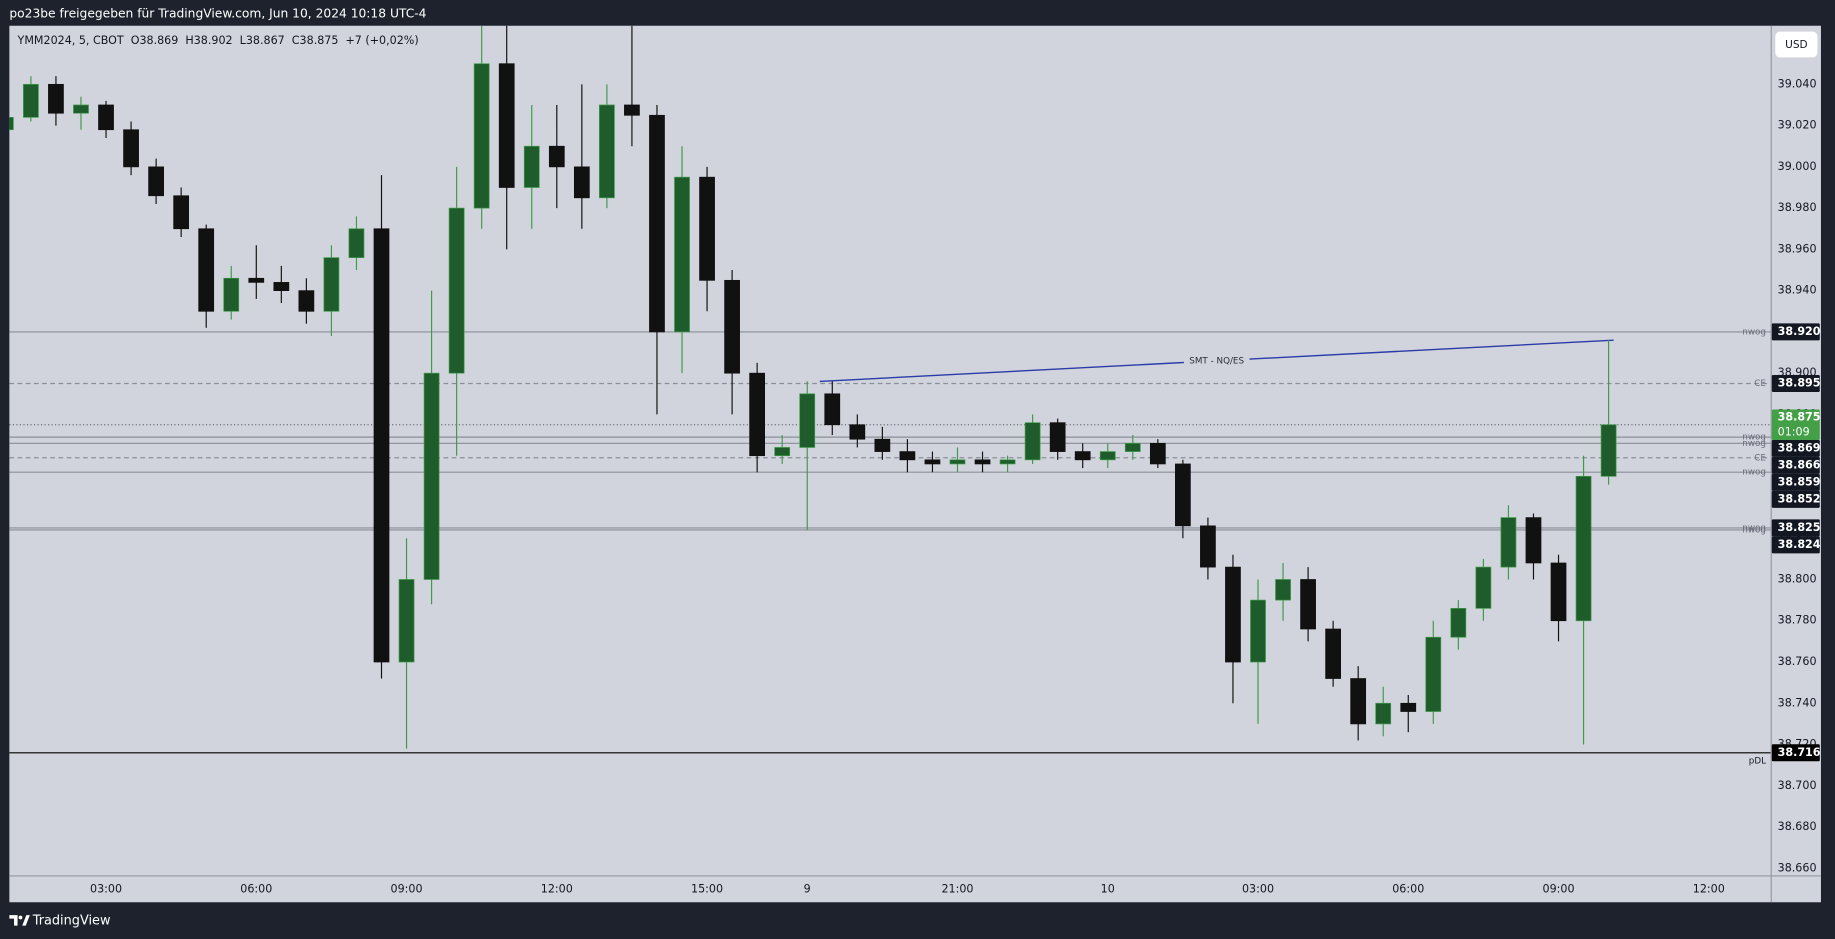 This screenshot has height=939, width=1835. What do you see at coordinates (957, 888) in the screenshot?
I see `x-tick-label: 21:00` at bounding box center [957, 888].